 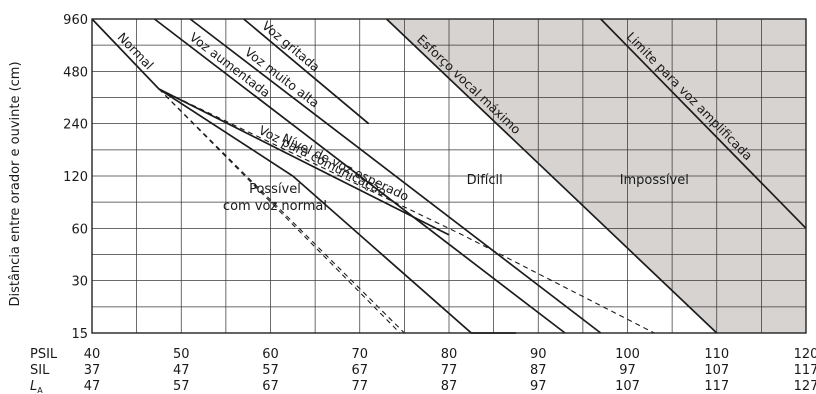 What do you see at coordinates (538, 370) in the screenshot?
I see `x-tick-label-sil: 87` at bounding box center [538, 370].